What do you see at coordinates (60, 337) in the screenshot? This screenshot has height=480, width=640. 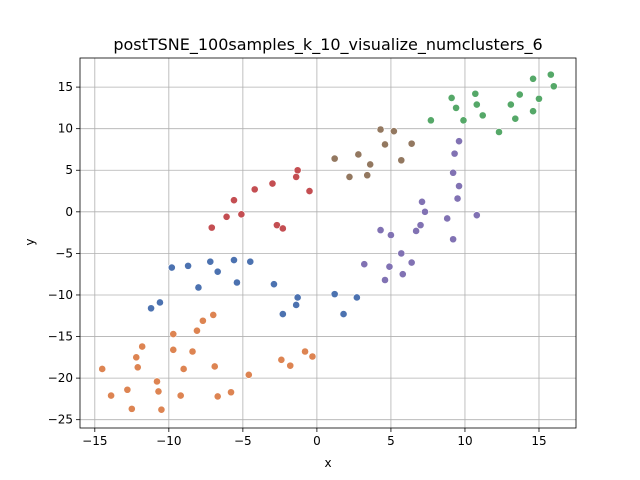 I see `y-tick-label: −15` at bounding box center [60, 337].